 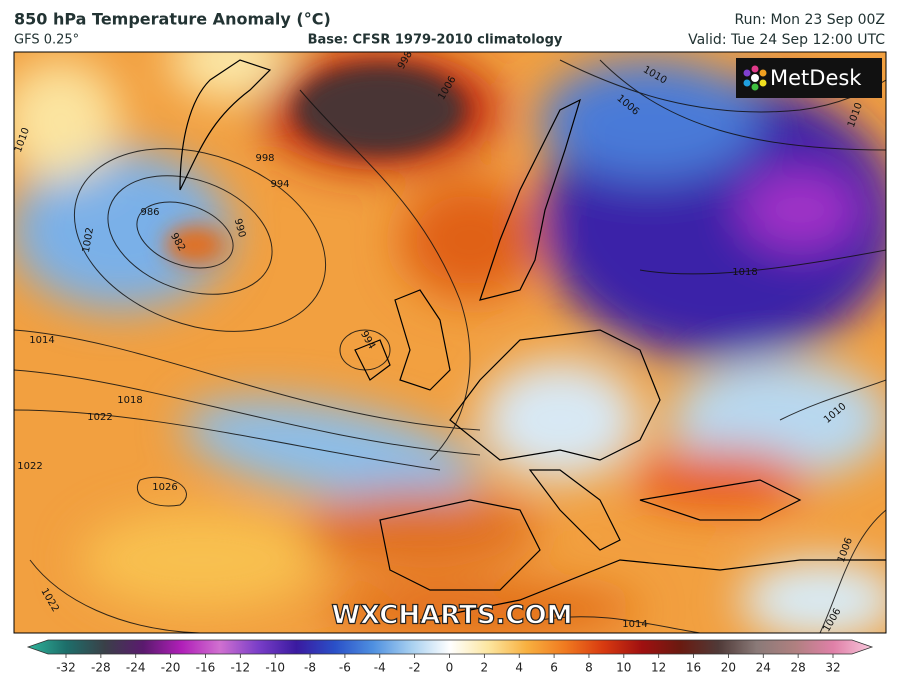 I want to click on colorbar-tick-label: 16, so click(x=693, y=668).